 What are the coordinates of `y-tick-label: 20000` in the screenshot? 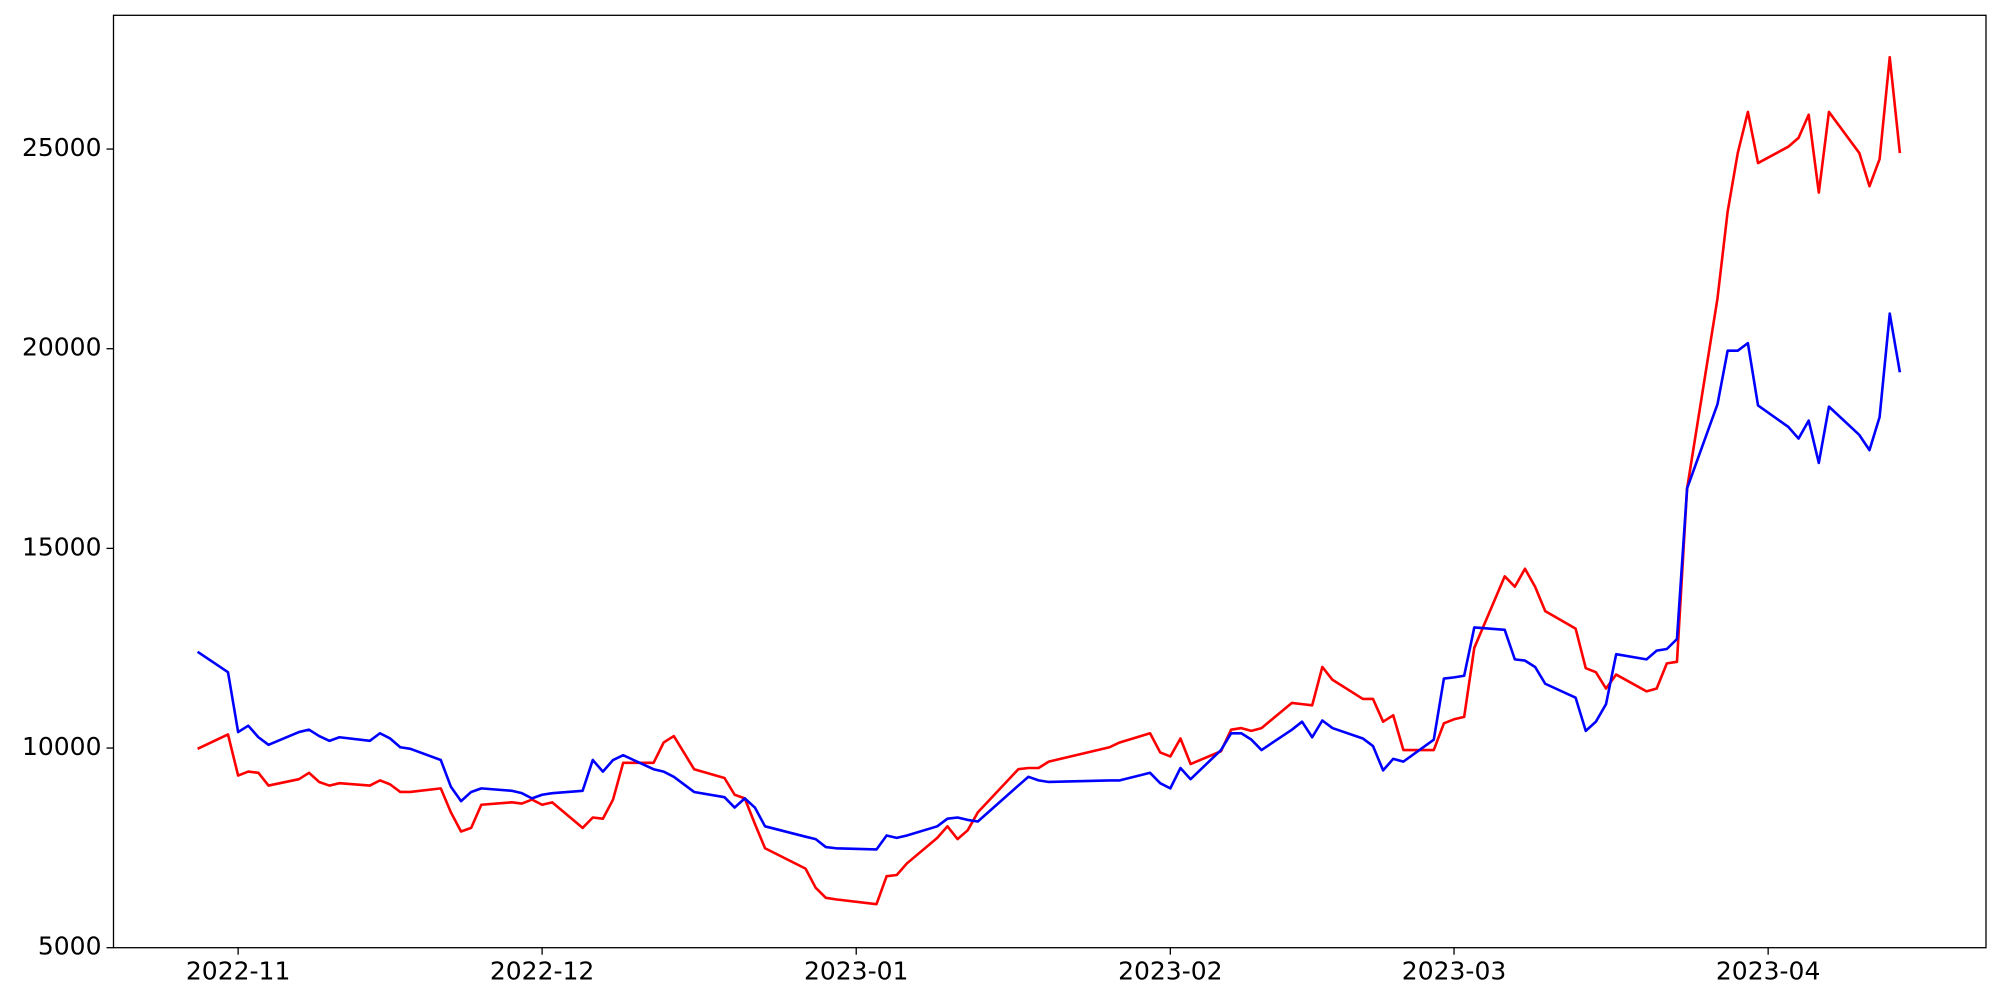 It's located at (62, 347).